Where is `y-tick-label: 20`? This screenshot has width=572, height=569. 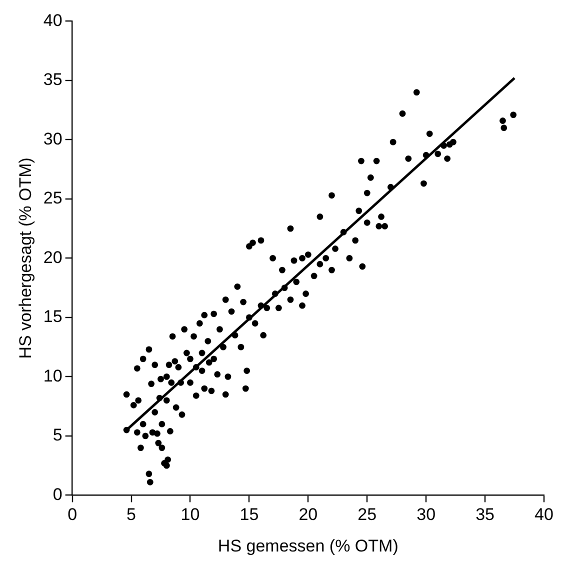 y-tick-label: 20 is located at coordinates (52, 257).